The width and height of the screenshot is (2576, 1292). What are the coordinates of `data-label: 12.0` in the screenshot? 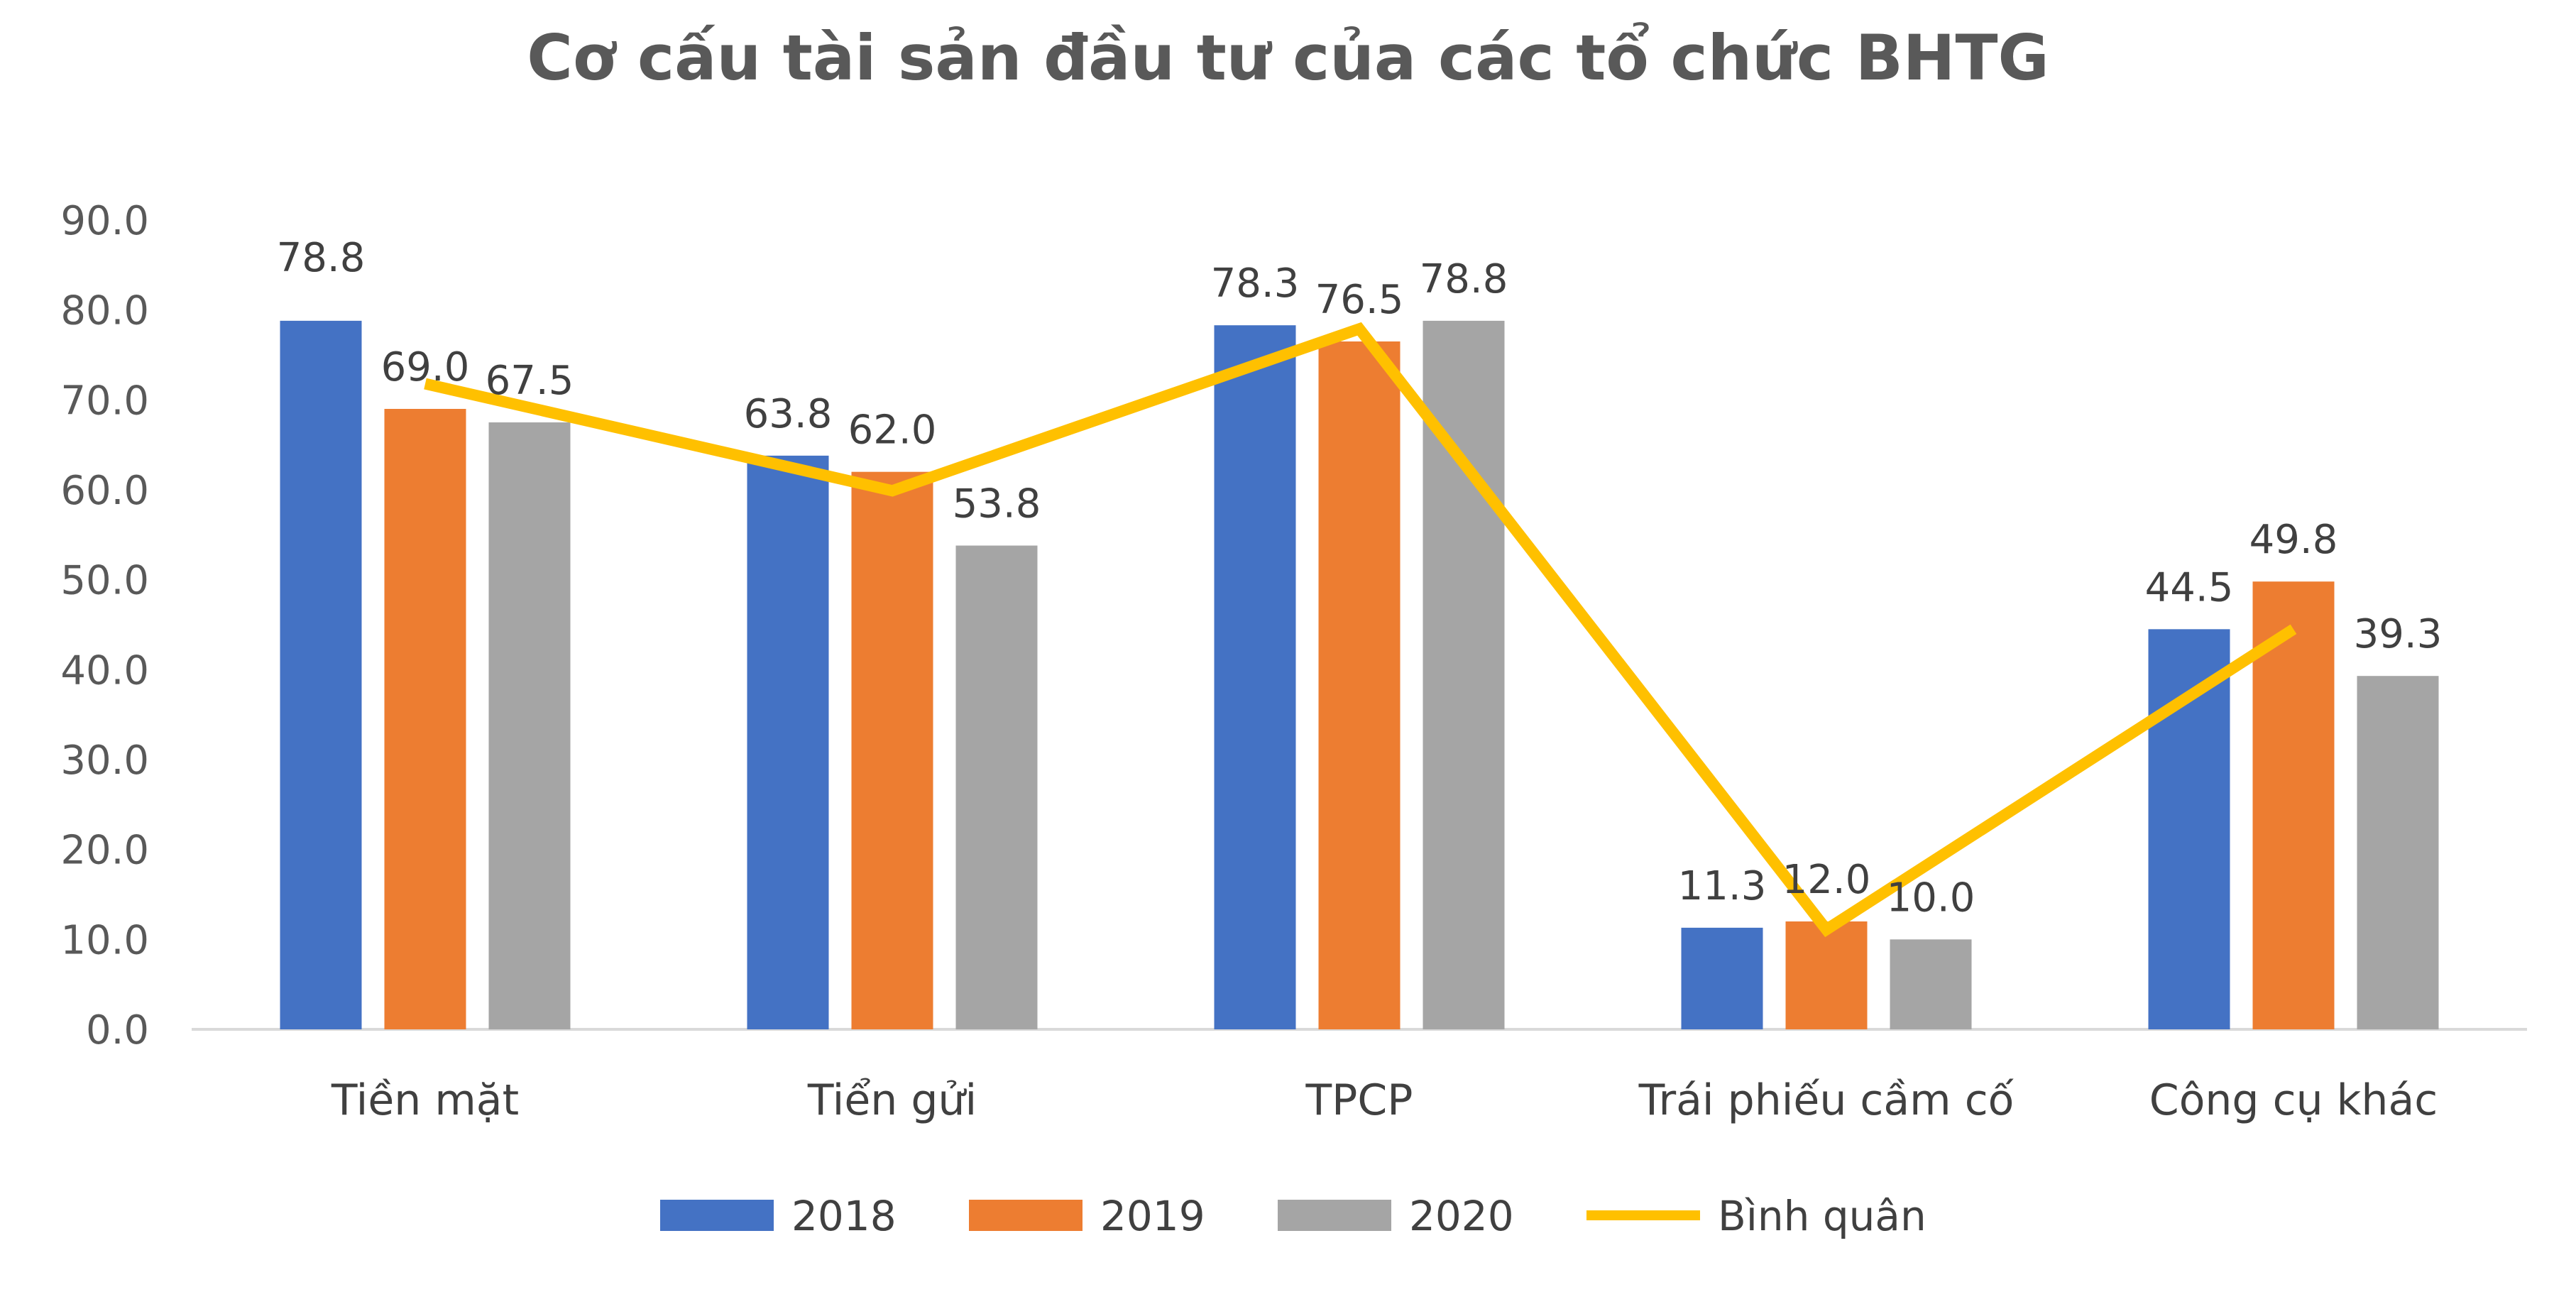 It's located at (1826, 880).